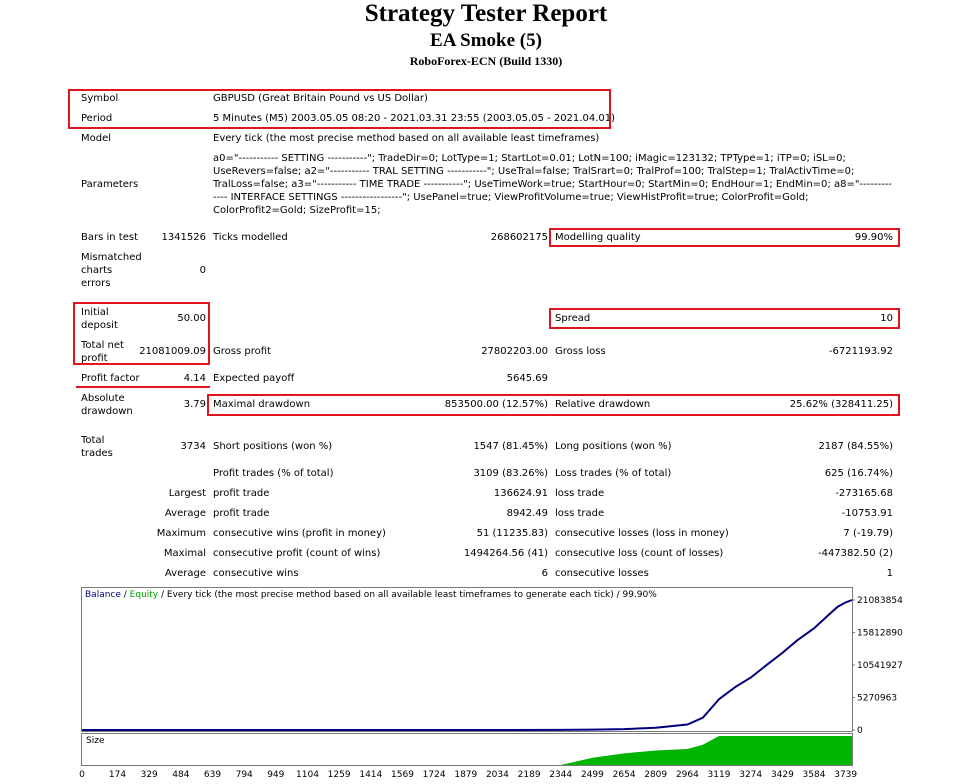  Describe the element at coordinates (256, 573) in the screenshot. I see `avg-wins-label: consecutive wins` at that location.